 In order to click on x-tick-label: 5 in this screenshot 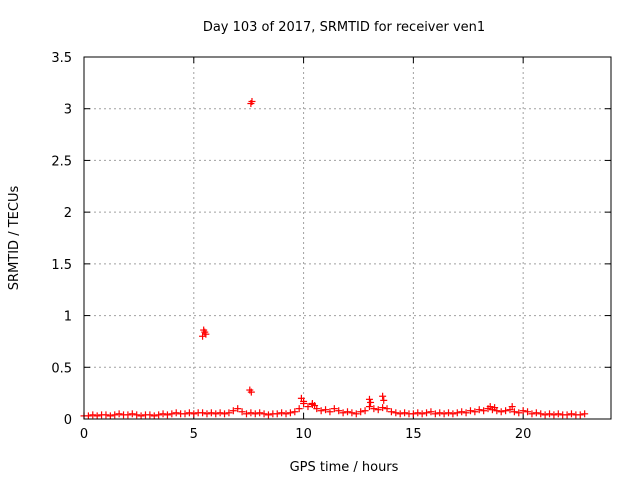, I will do `click(194, 434)`.